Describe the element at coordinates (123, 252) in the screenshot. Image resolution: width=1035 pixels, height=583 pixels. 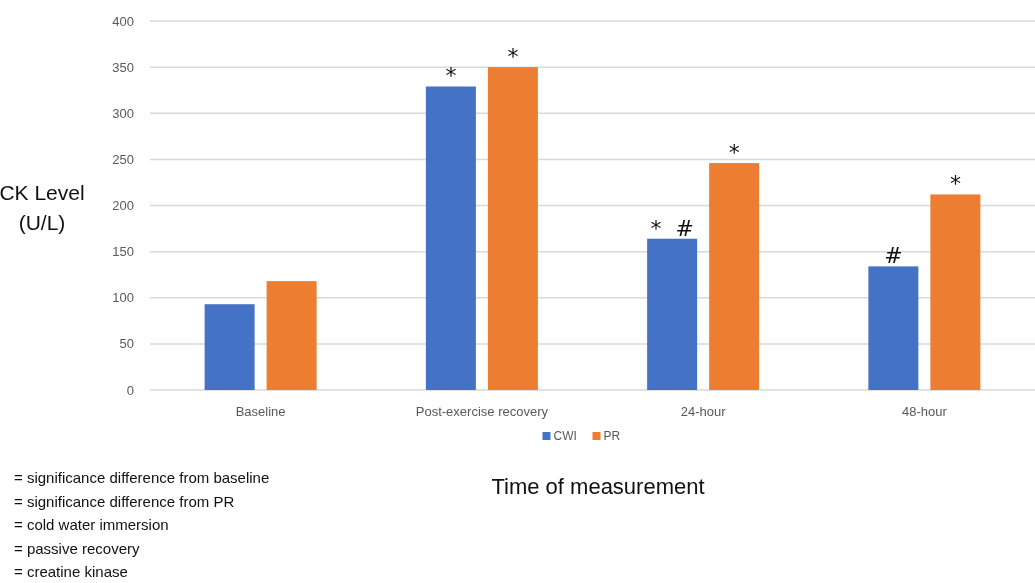
I see `y-tick-label: 150` at that location.